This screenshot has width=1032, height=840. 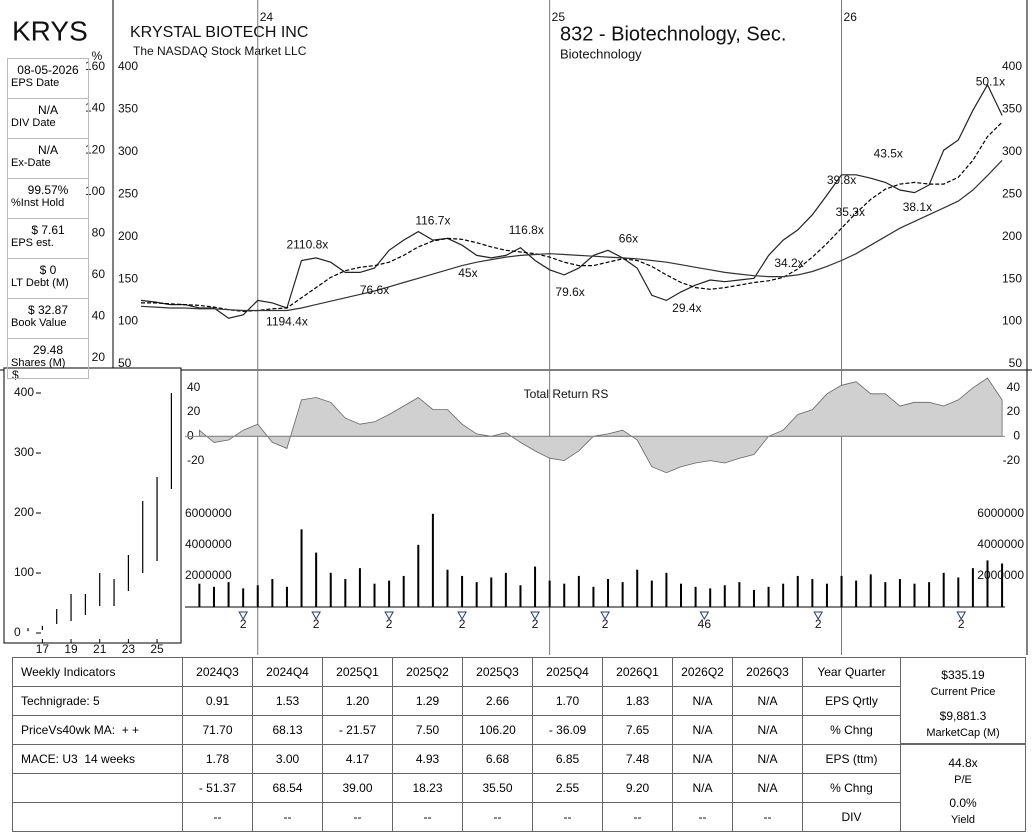 What do you see at coordinates (851, 730) in the screenshot?
I see `table-cell: % Chng` at bounding box center [851, 730].